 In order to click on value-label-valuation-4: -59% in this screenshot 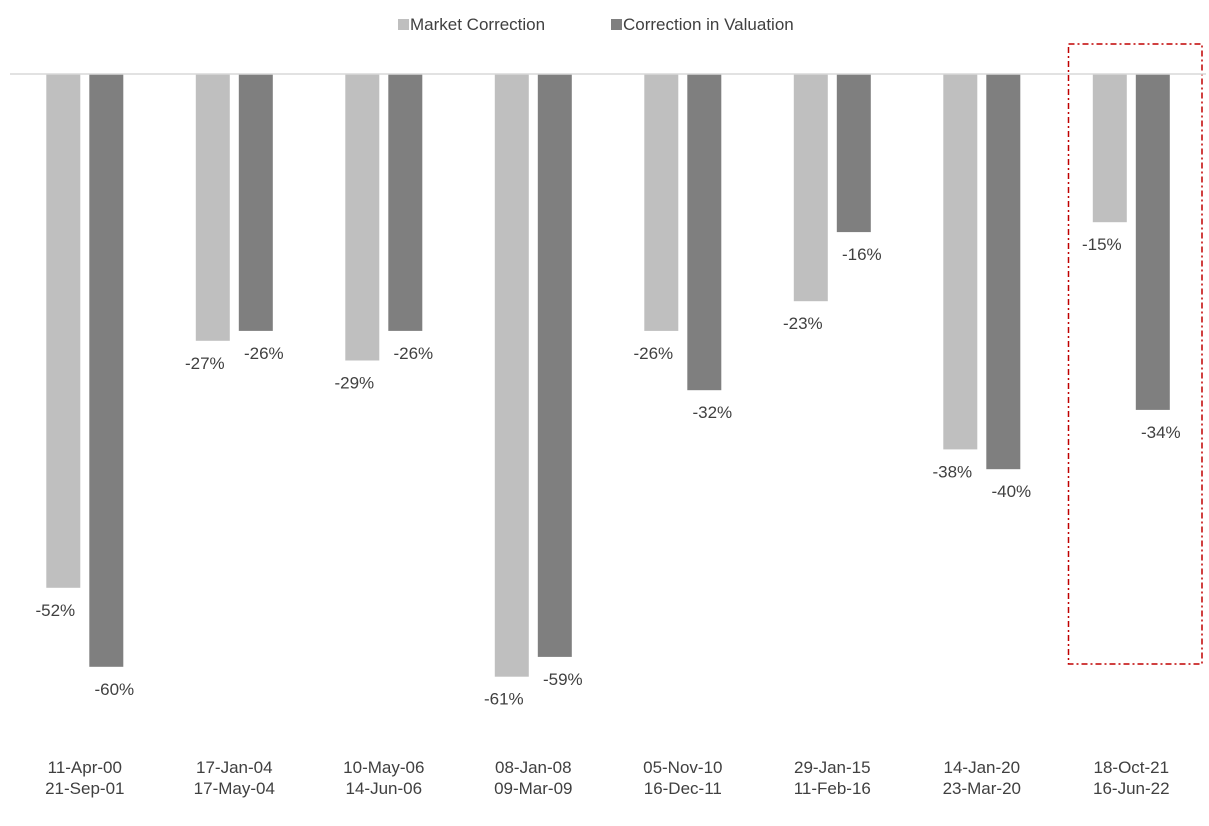, I will do `click(563, 679)`.